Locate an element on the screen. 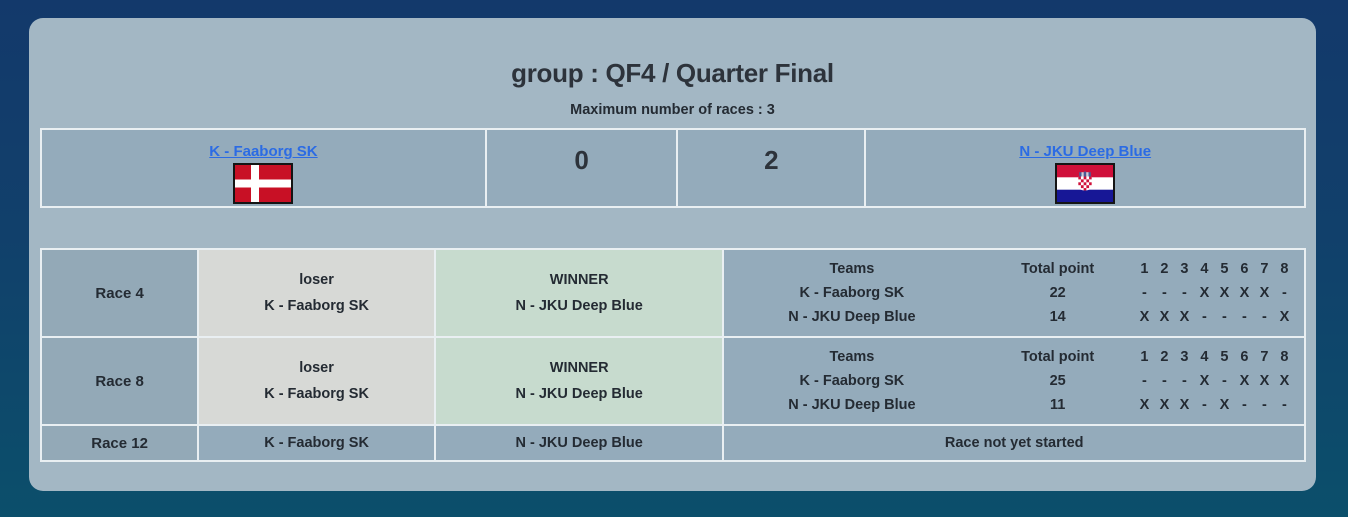  points-total: 11 is located at coordinates (1057, 405).